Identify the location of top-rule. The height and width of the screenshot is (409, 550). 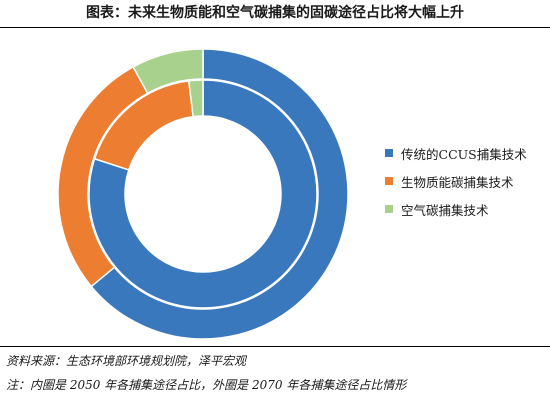
(275, 27).